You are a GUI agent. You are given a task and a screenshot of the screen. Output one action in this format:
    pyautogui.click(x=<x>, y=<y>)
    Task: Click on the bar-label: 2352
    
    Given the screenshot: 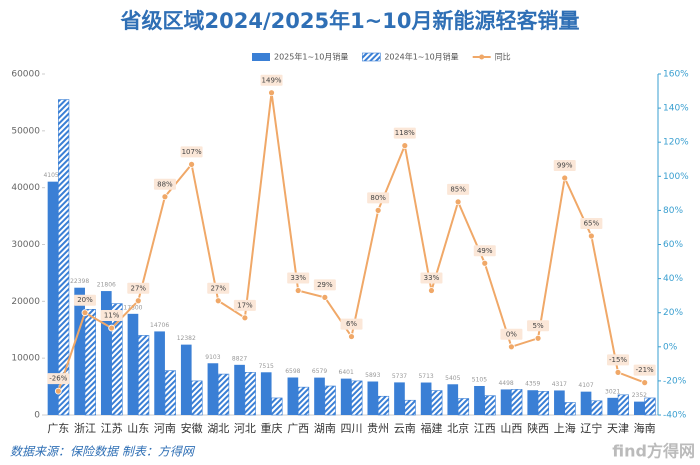 What is the action you would take?
    pyautogui.click(x=639, y=395)
    